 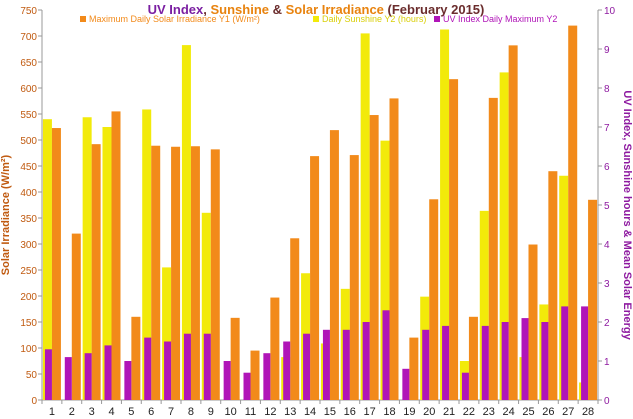 What do you see at coordinates (72, 412) in the screenshot?
I see `x-tick-label: 2` at bounding box center [72, 412].